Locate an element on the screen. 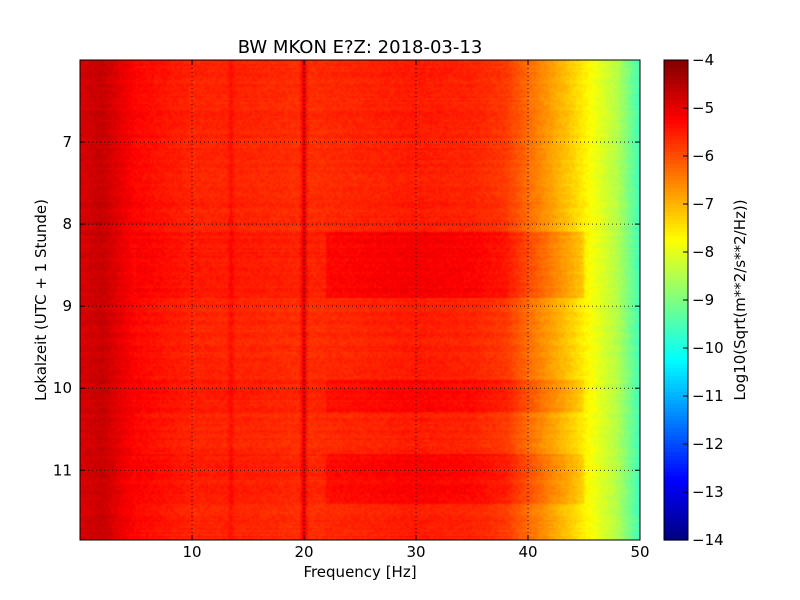 The image size is (800, 600). y-tick-label: 11 is located at coordinates (62, 470).